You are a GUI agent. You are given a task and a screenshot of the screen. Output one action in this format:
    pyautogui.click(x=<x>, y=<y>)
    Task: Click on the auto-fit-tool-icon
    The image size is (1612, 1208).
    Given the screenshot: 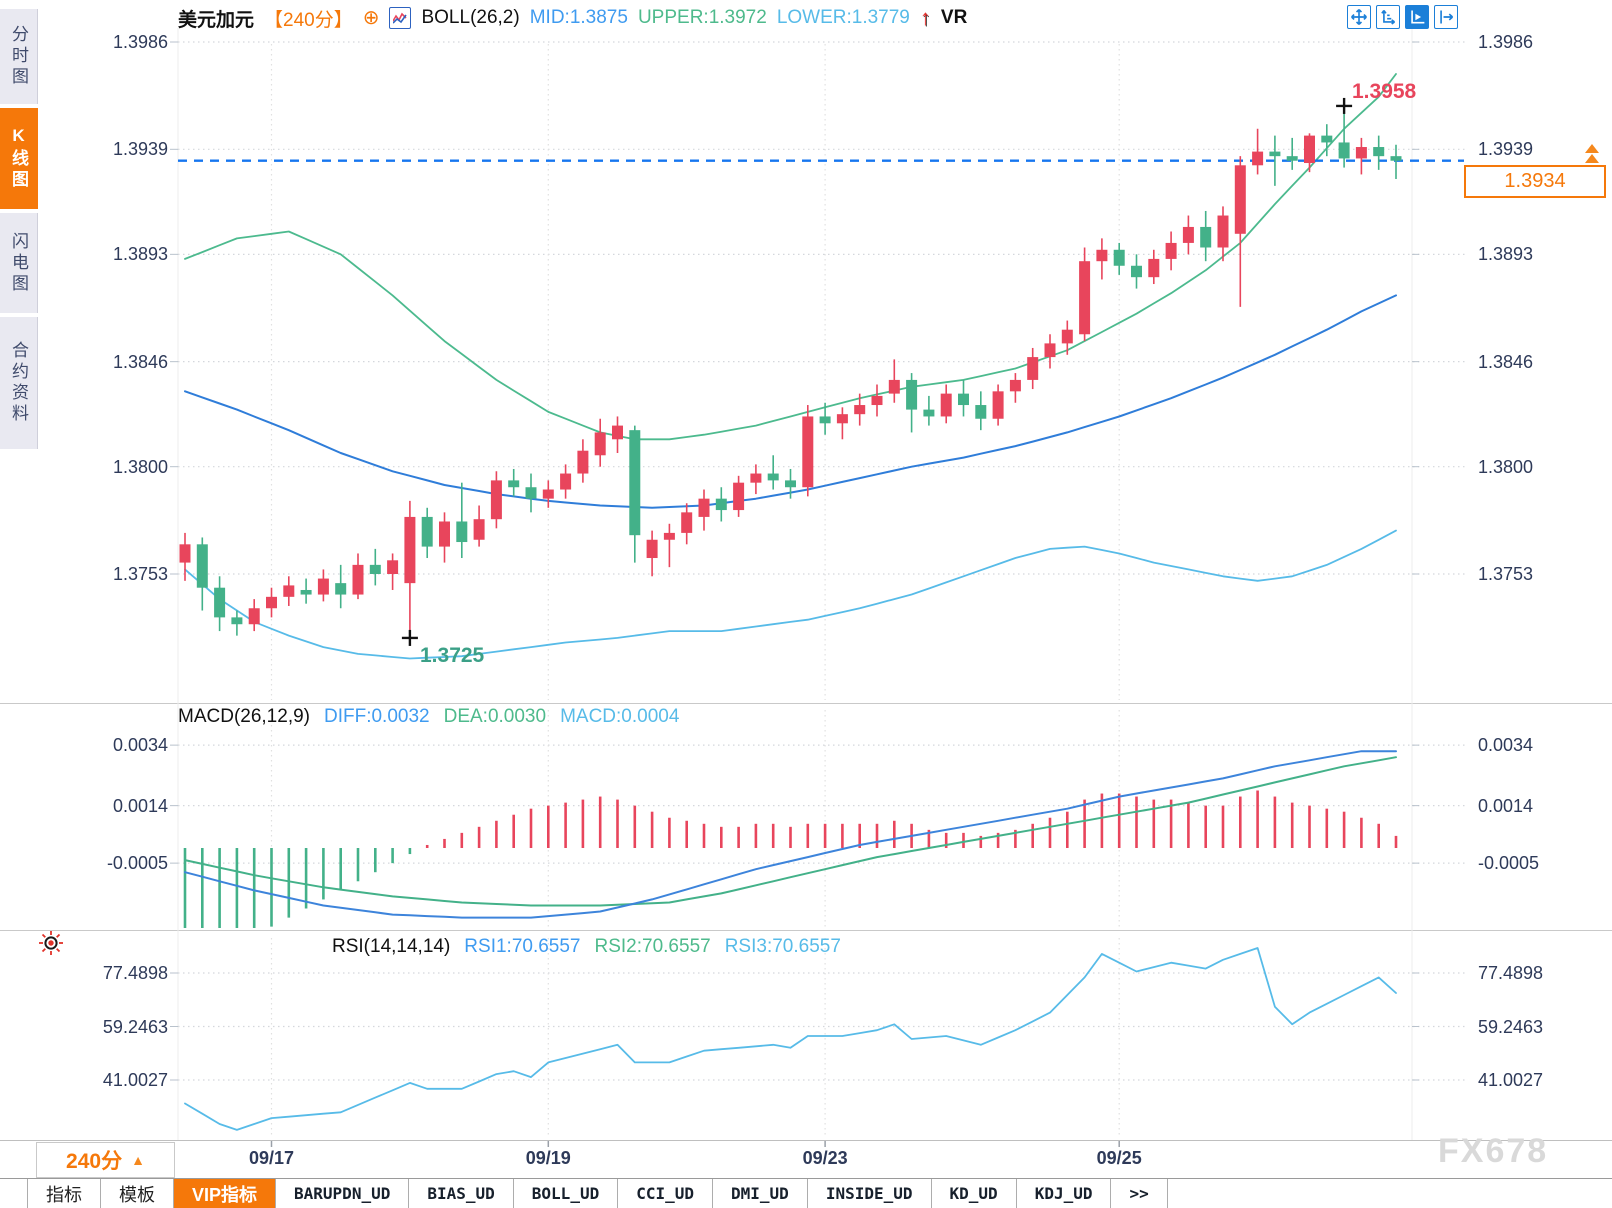 What is the action you would take?
    pyautogui.click(x=1417, y=17)
    